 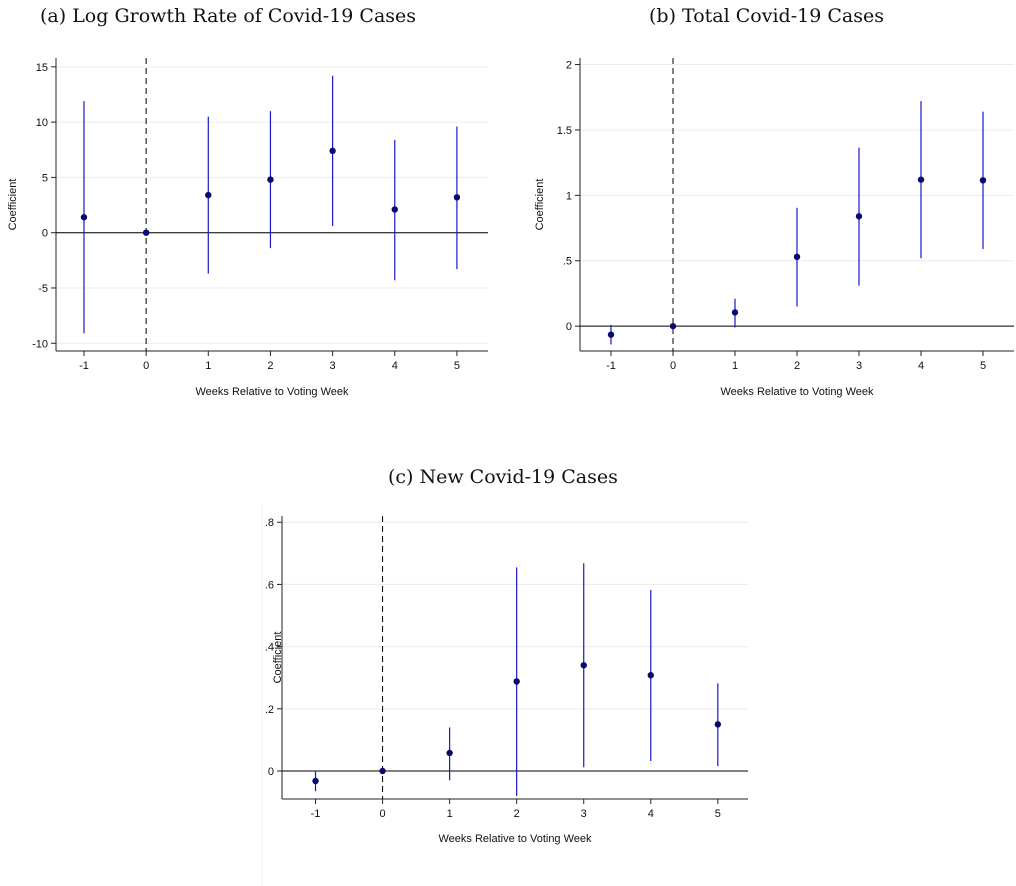 What do you see at coordinates (517, 814) in the screenshot?
I see `panel-c-x-tick-label: 2` at bounding box center [517, 814].